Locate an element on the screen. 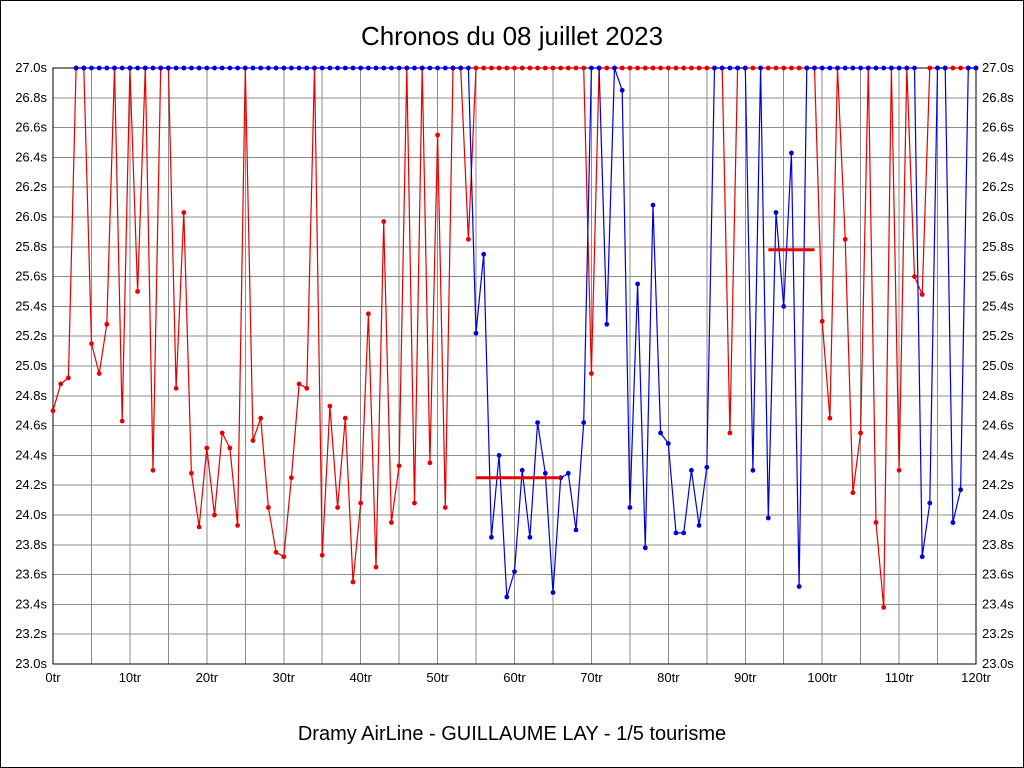  svg-text: 50tr is located at coordinates (437, 677).